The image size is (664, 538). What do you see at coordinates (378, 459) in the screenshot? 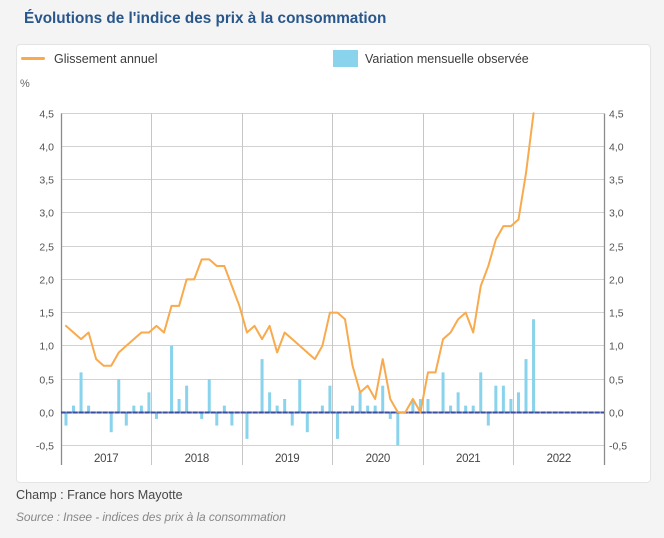
I see `svg-text: 2020` at bounding box center [378, 459].